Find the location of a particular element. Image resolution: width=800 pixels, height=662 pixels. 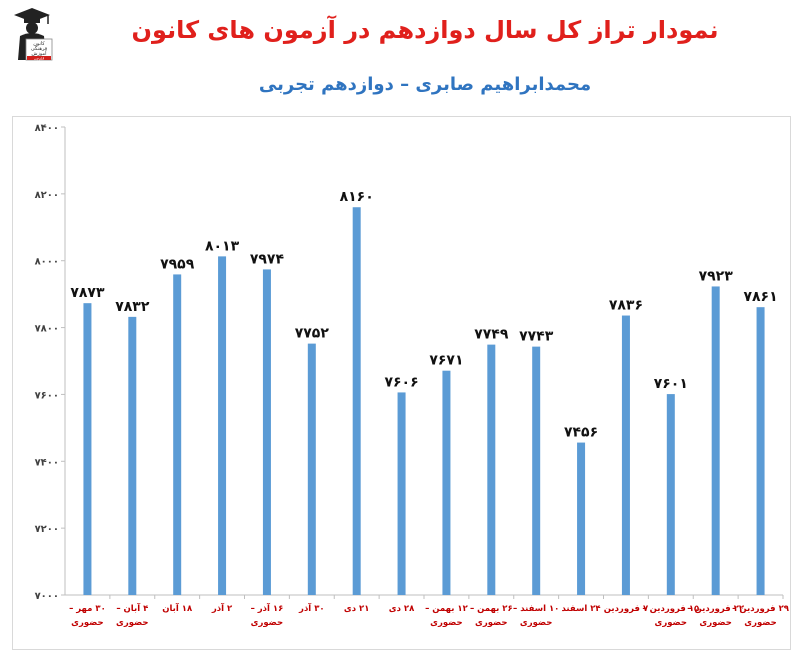

data-label: ۷۸۶۱ is located at coordinates (760, 297).